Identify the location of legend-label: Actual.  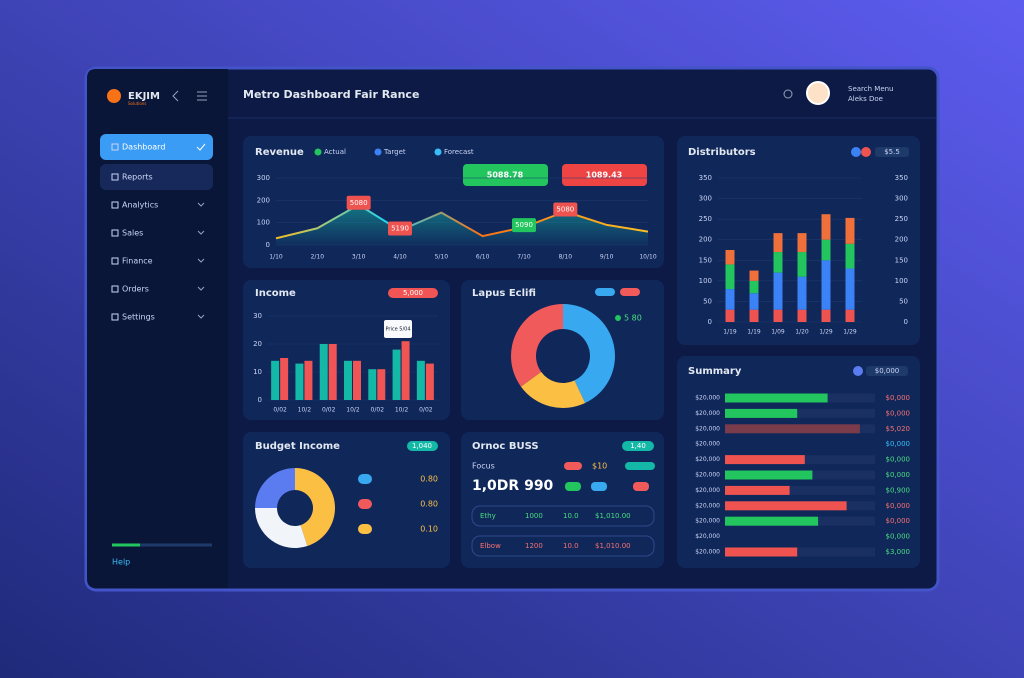
(335, 152).